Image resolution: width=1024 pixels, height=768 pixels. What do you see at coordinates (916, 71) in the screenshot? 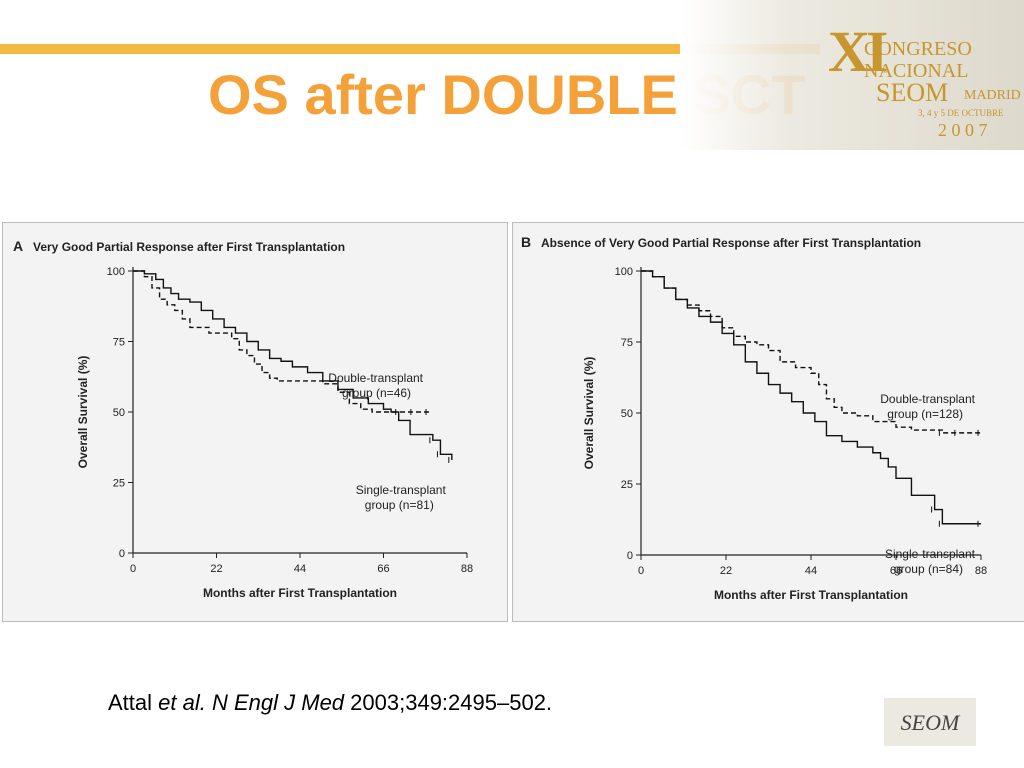
I see `logo-line-nacional: NACIONAL` at bounding box center [916, 71].